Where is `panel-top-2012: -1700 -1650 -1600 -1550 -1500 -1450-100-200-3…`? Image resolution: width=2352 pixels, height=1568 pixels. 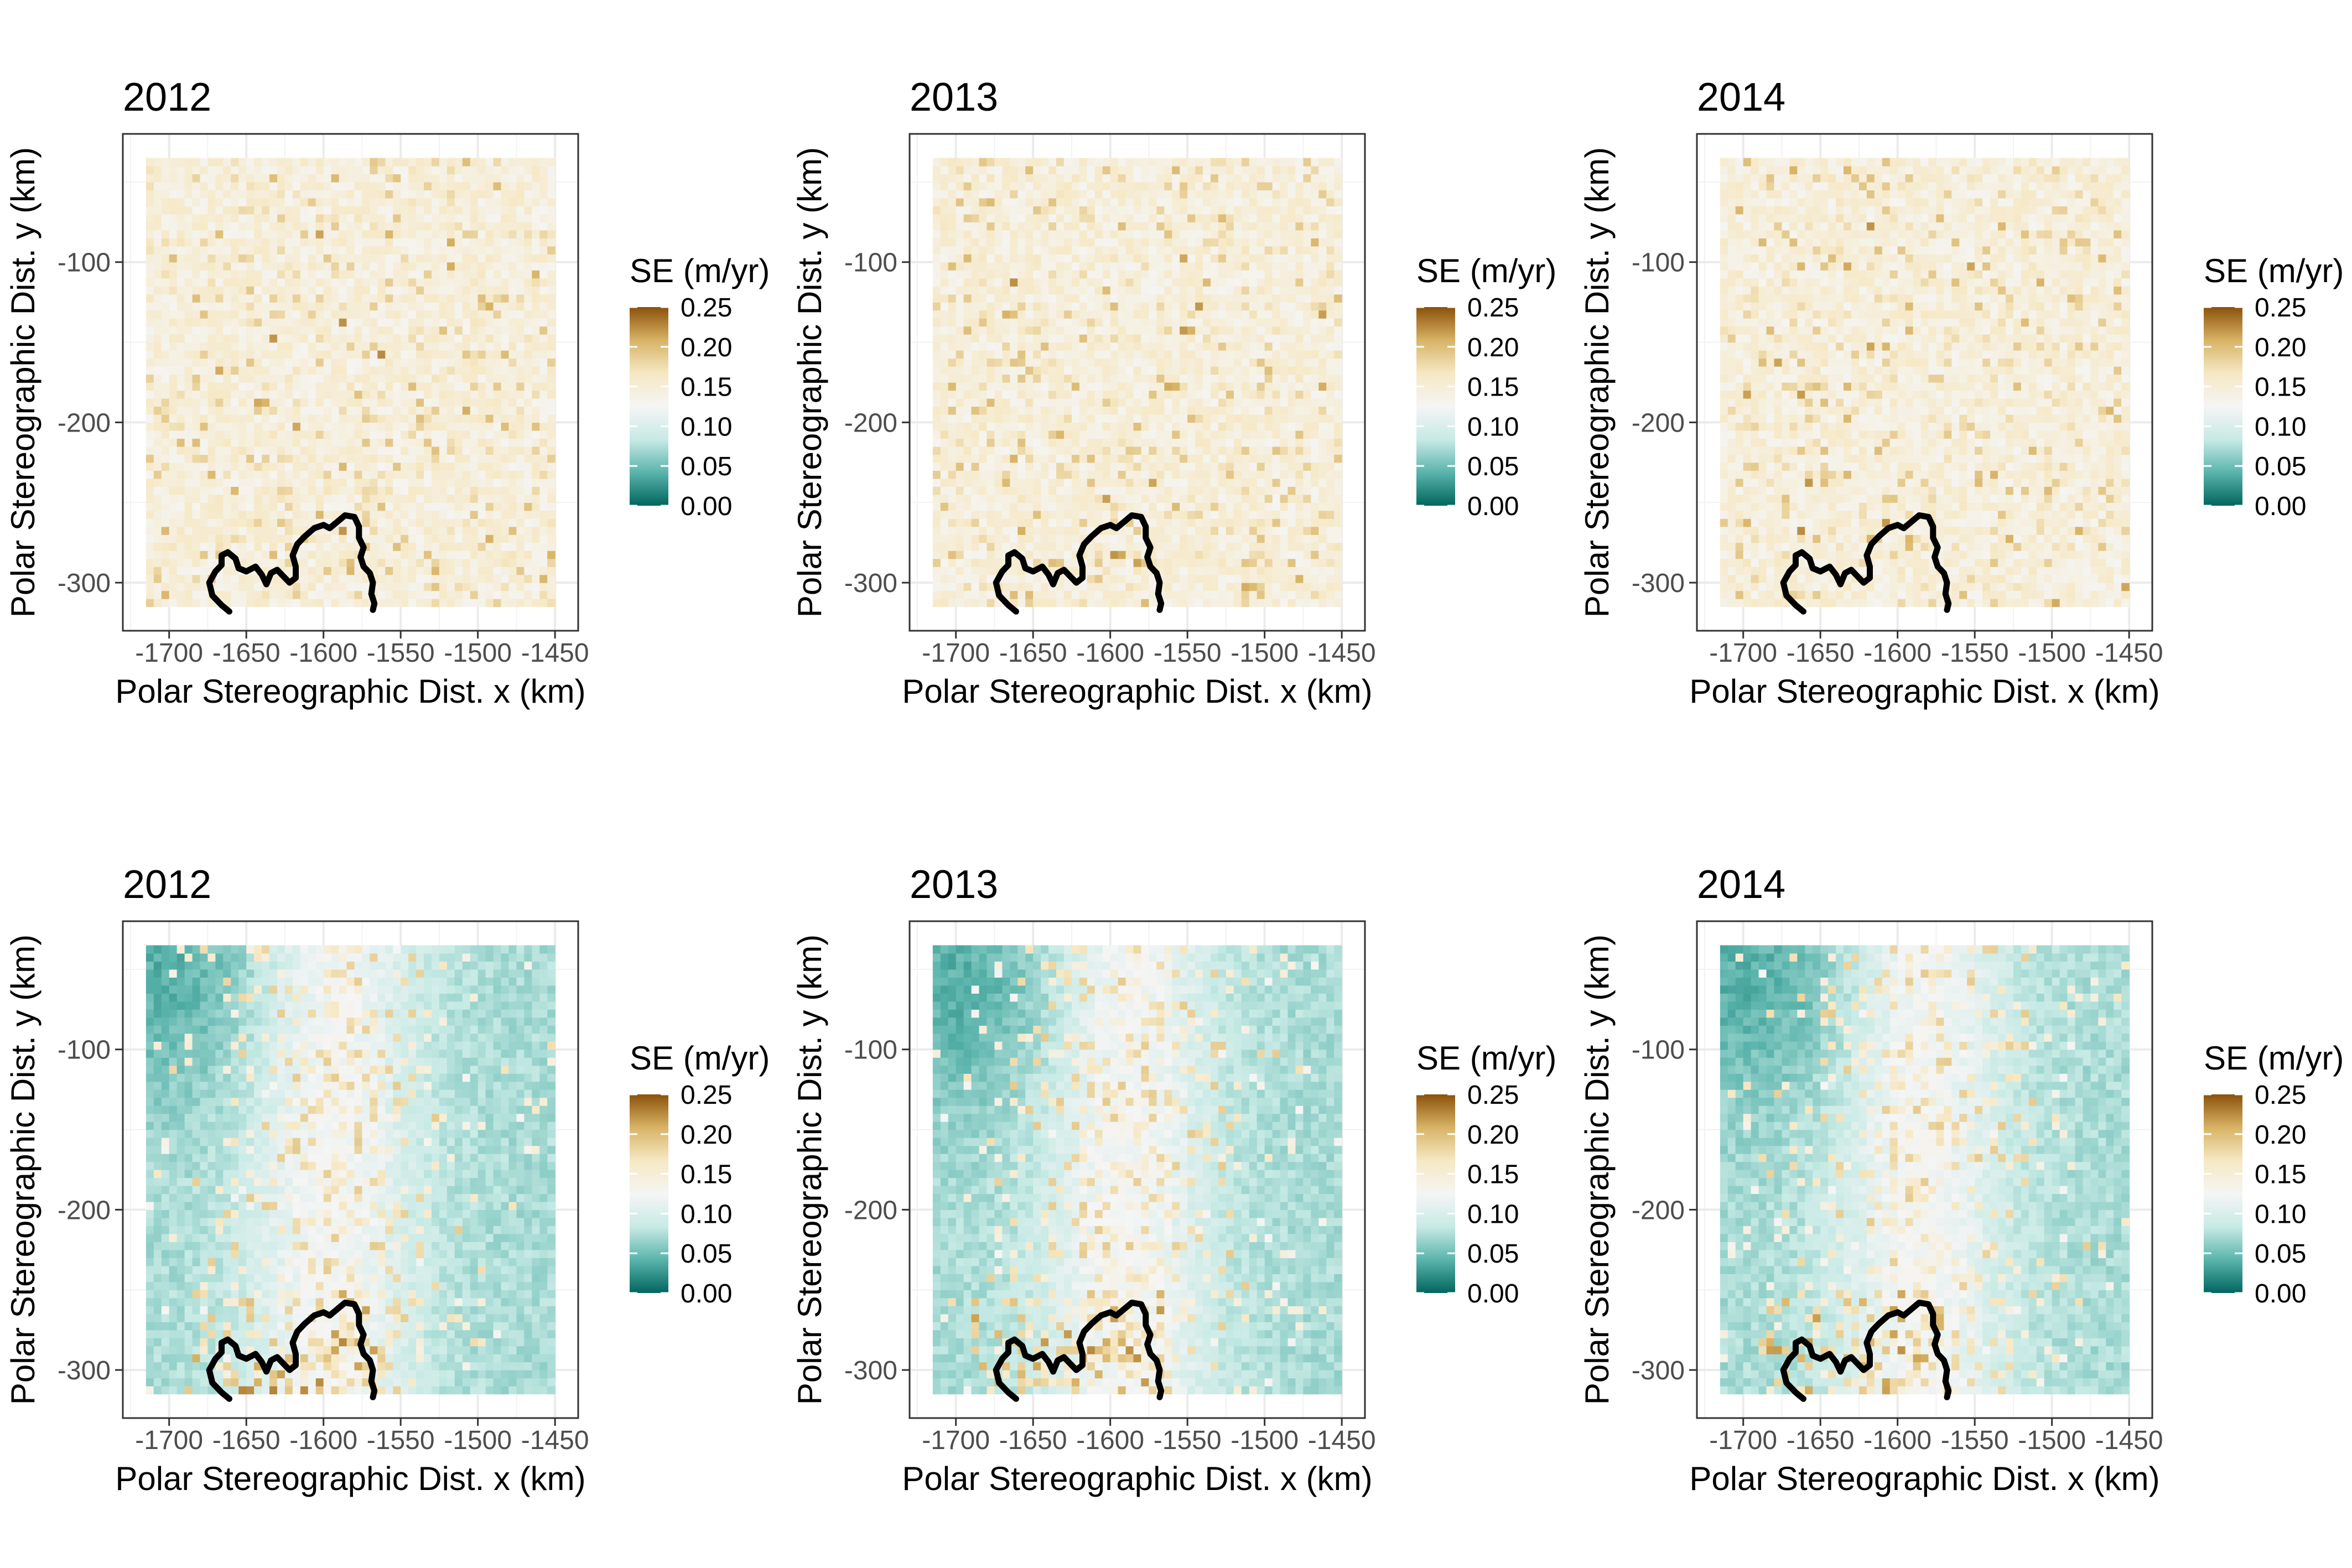
panel-top-2012: -1700 -1650 -1600 -1550 -1500 -1450-100-200-3… is located at coordinates (387, 392).